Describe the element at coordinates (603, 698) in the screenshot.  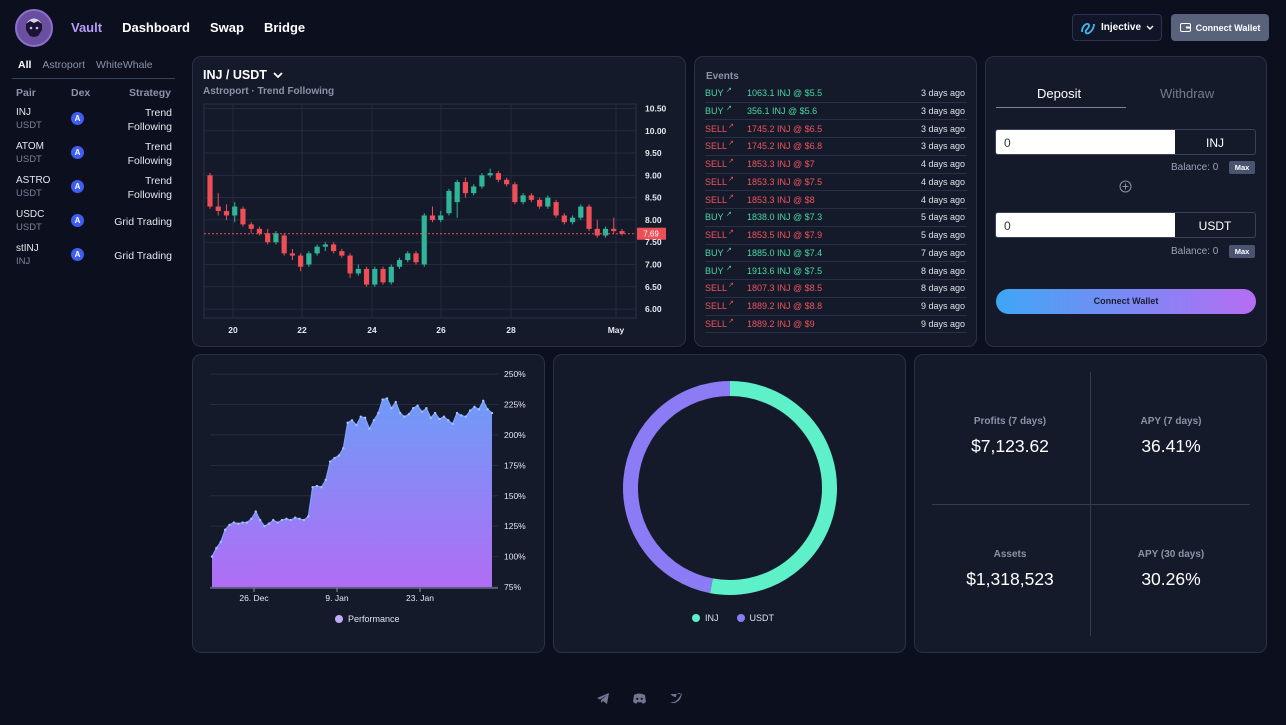
I see `telegram-icon` at that location.